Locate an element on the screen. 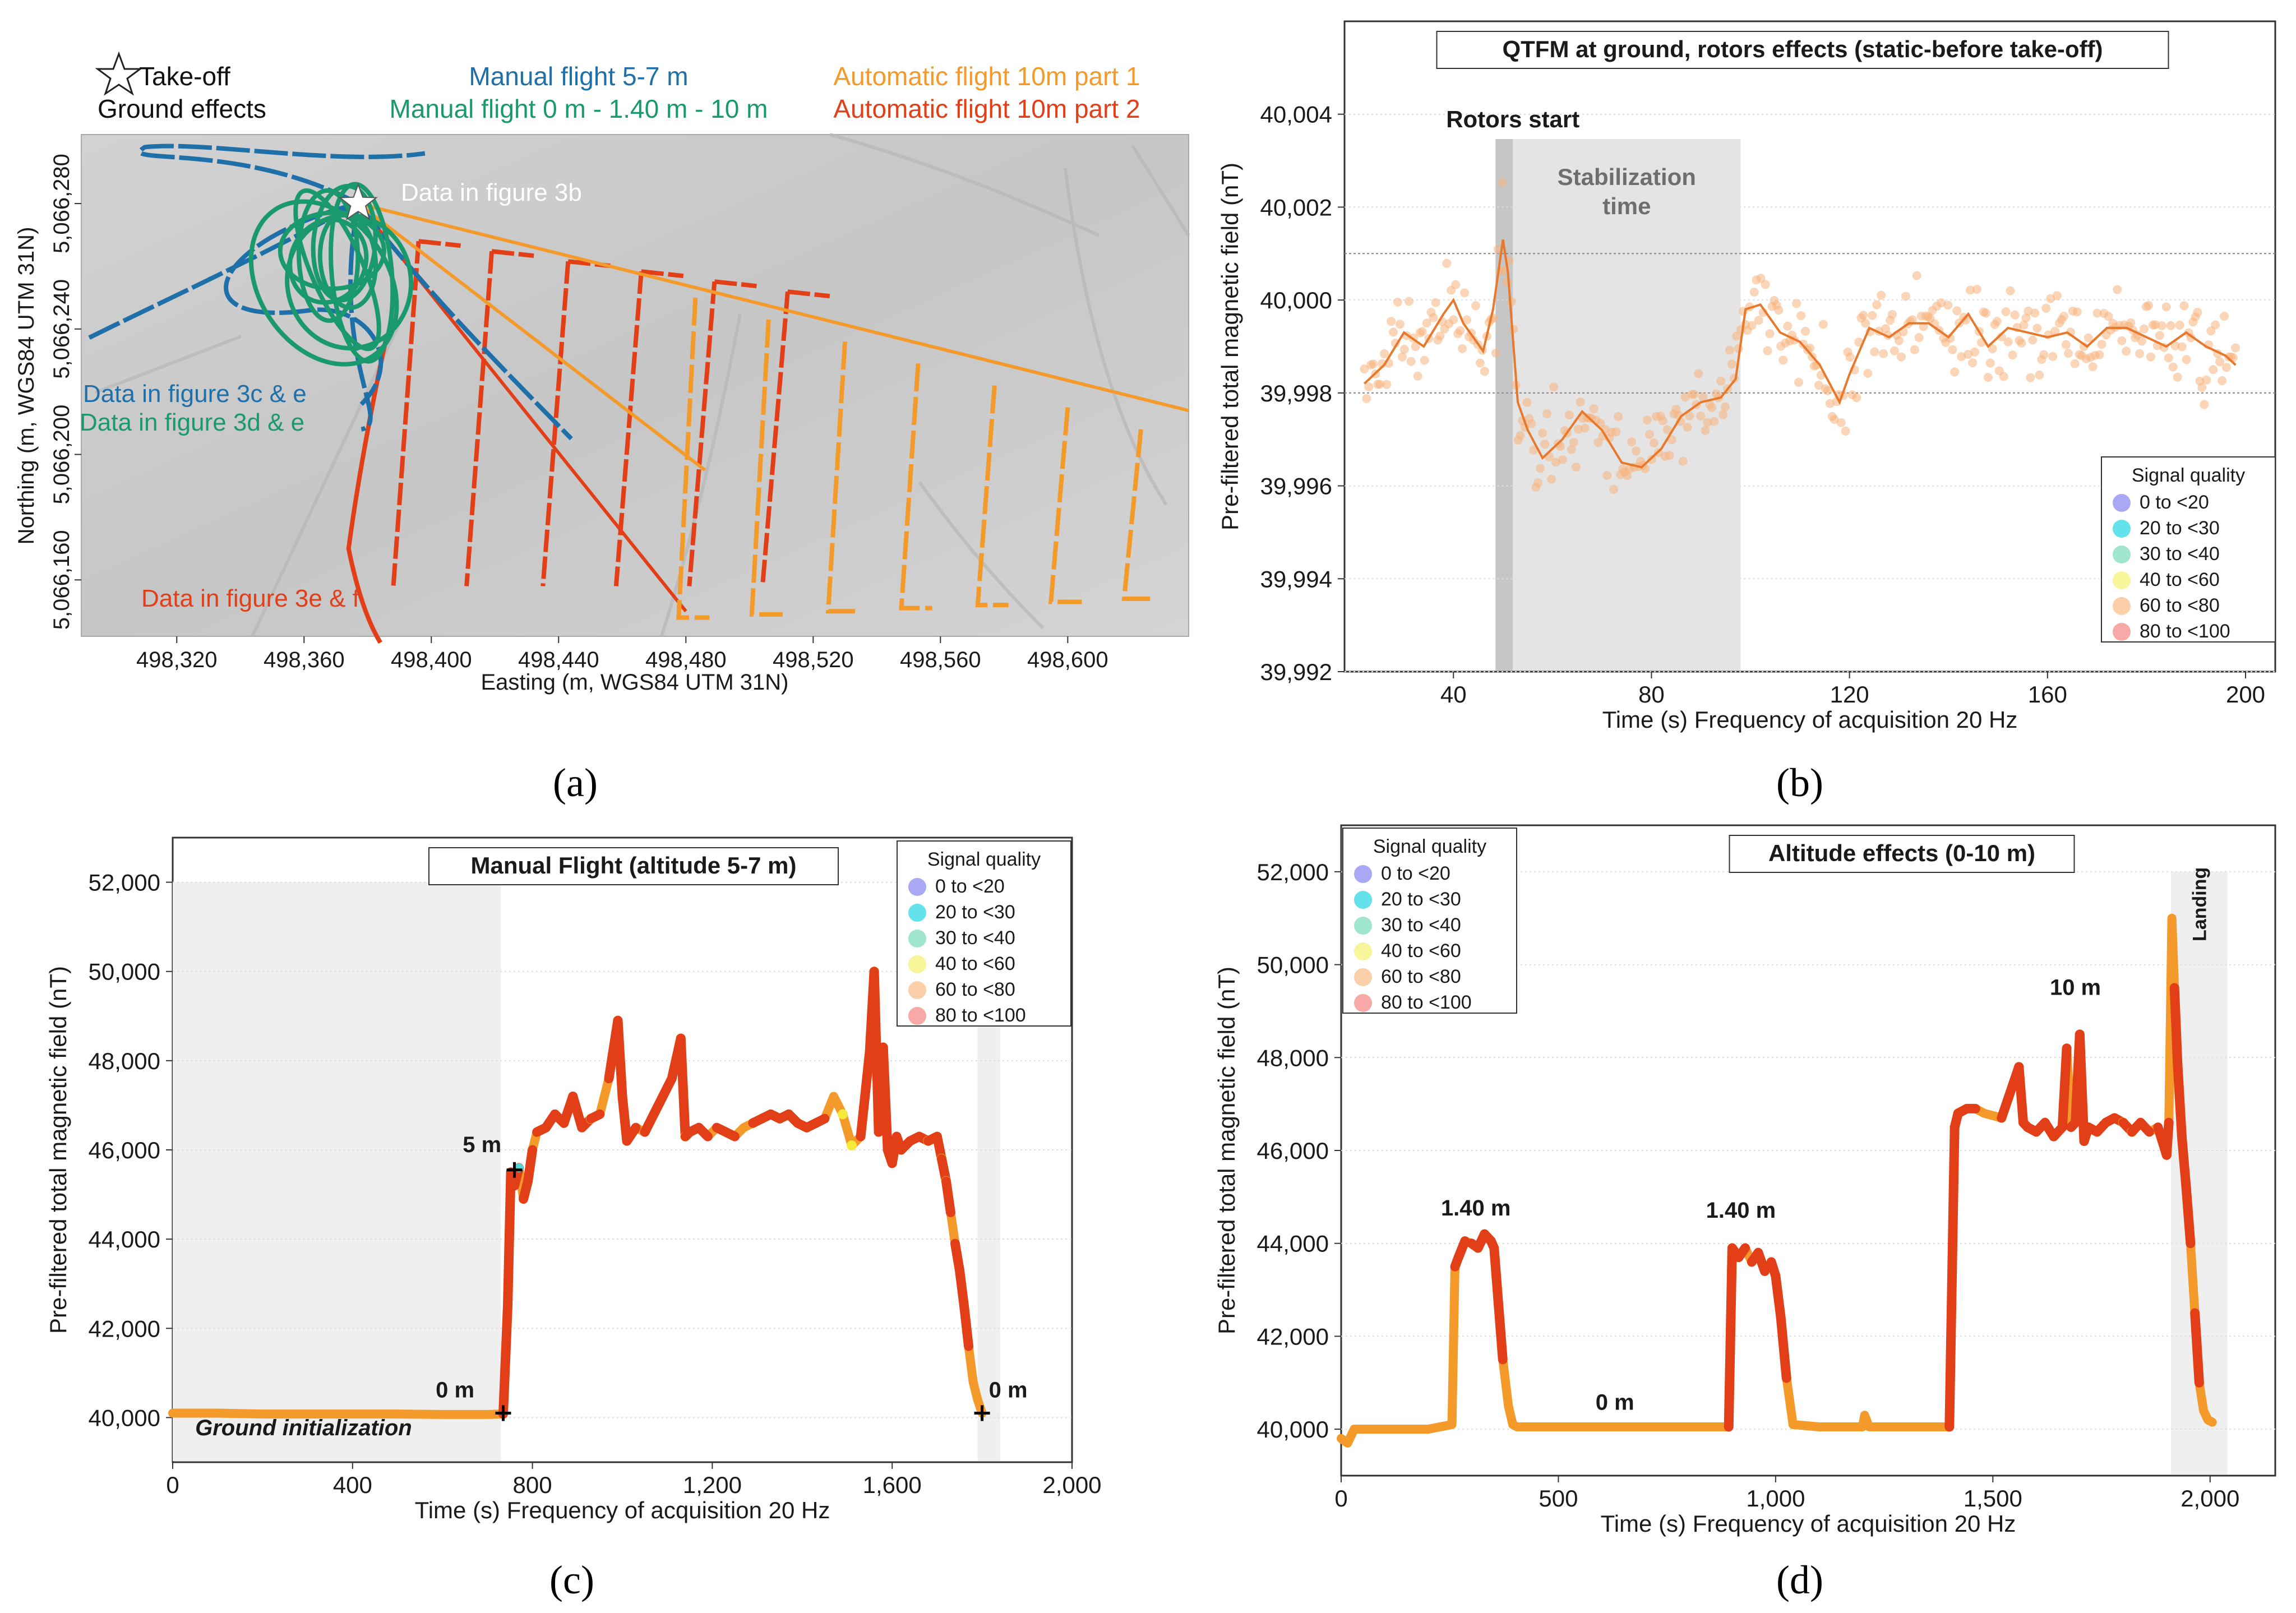  map-x-tick-label: 498,320 is located at coordinates (177, 660).